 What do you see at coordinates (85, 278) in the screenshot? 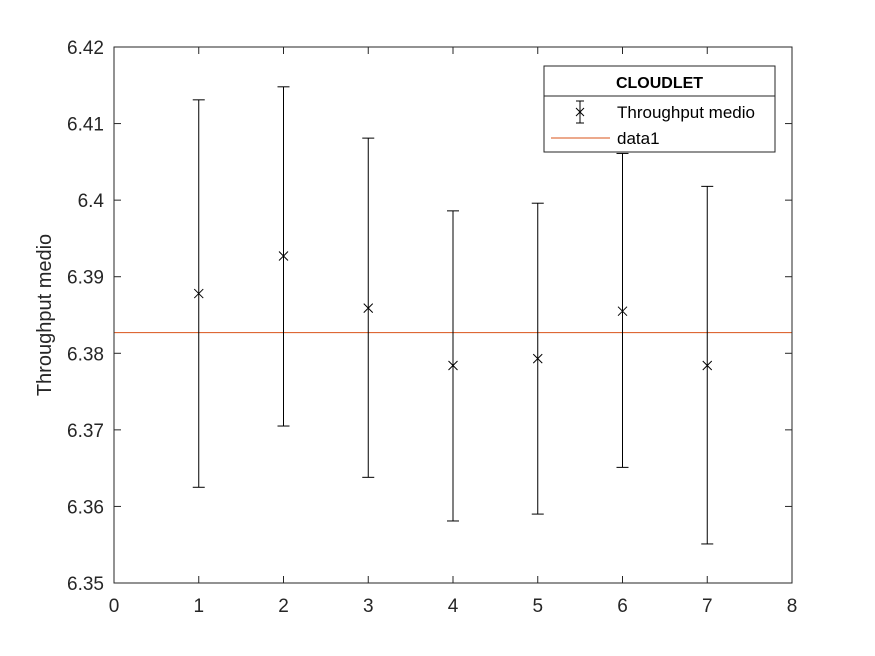
I see `y-tick-label: 6.39` at bounding box center [85, 278].